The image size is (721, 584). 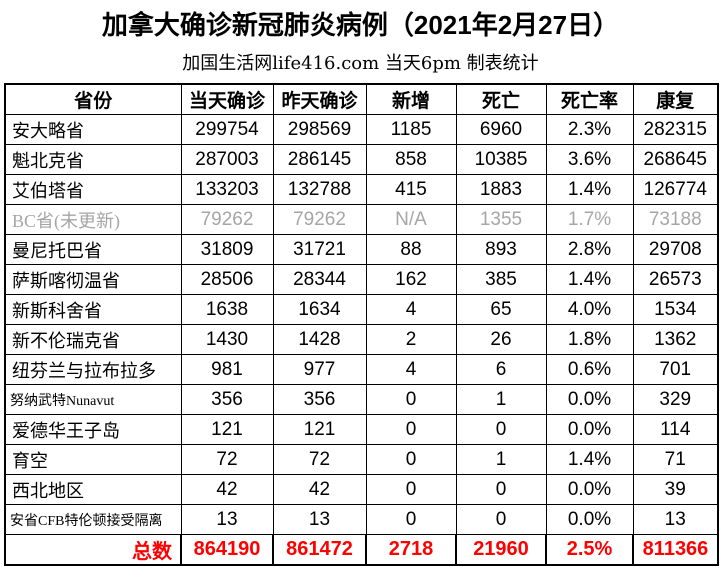 What do you see at coordinates (675, 189) in the screenshot?
I see `cell-recovered: 126774` at bounding box center [675, 189].